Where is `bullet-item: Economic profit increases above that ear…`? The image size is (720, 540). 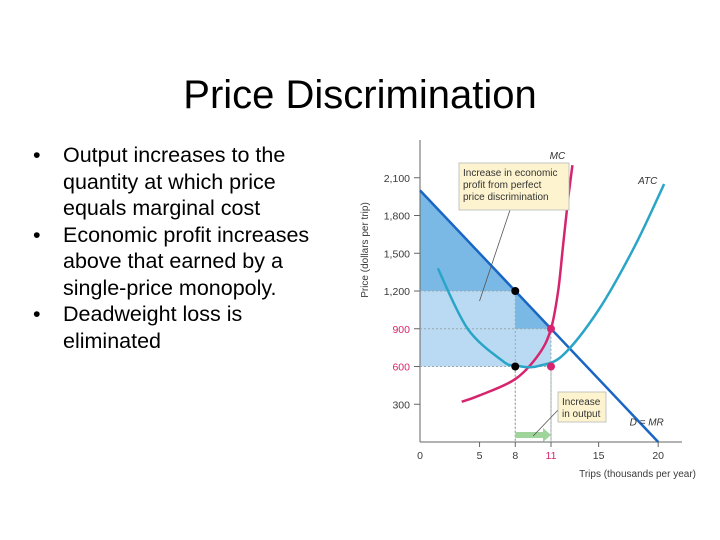
bullet-item: Economic profit increases above that ear… is located at coordinates (178, 262).